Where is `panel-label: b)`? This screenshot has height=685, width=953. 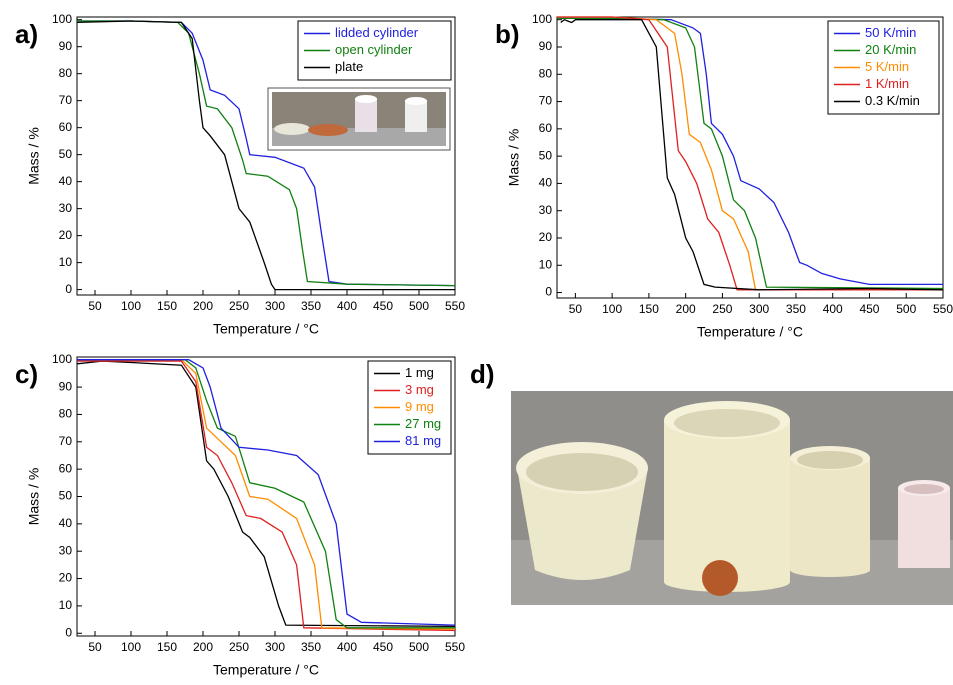
panel-label: b) is located at coordinates (507, 34).